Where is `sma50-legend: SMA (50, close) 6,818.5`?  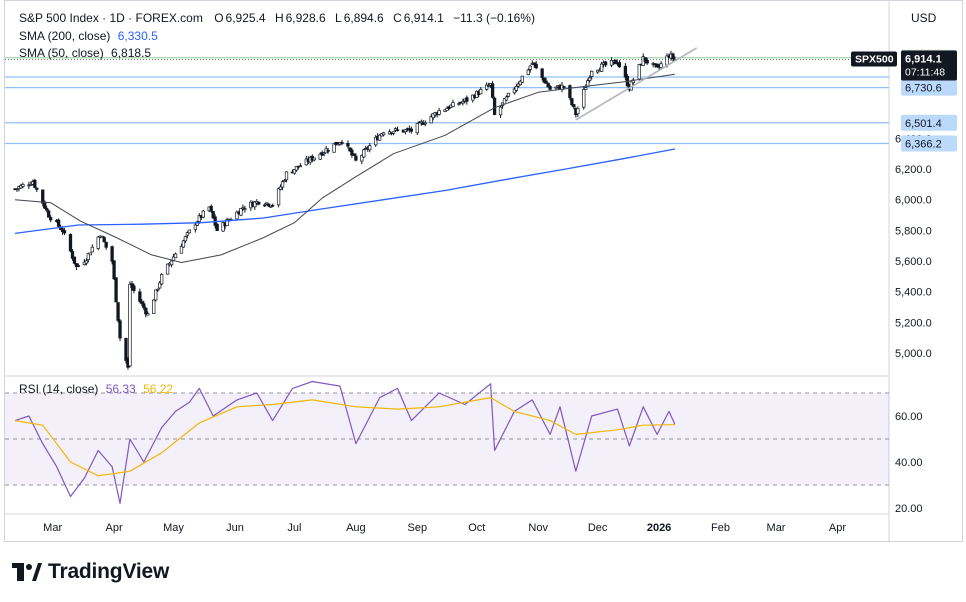
sma50-legend: SMA (50, close) 6,818.5 is located at coordinates (85, 53).